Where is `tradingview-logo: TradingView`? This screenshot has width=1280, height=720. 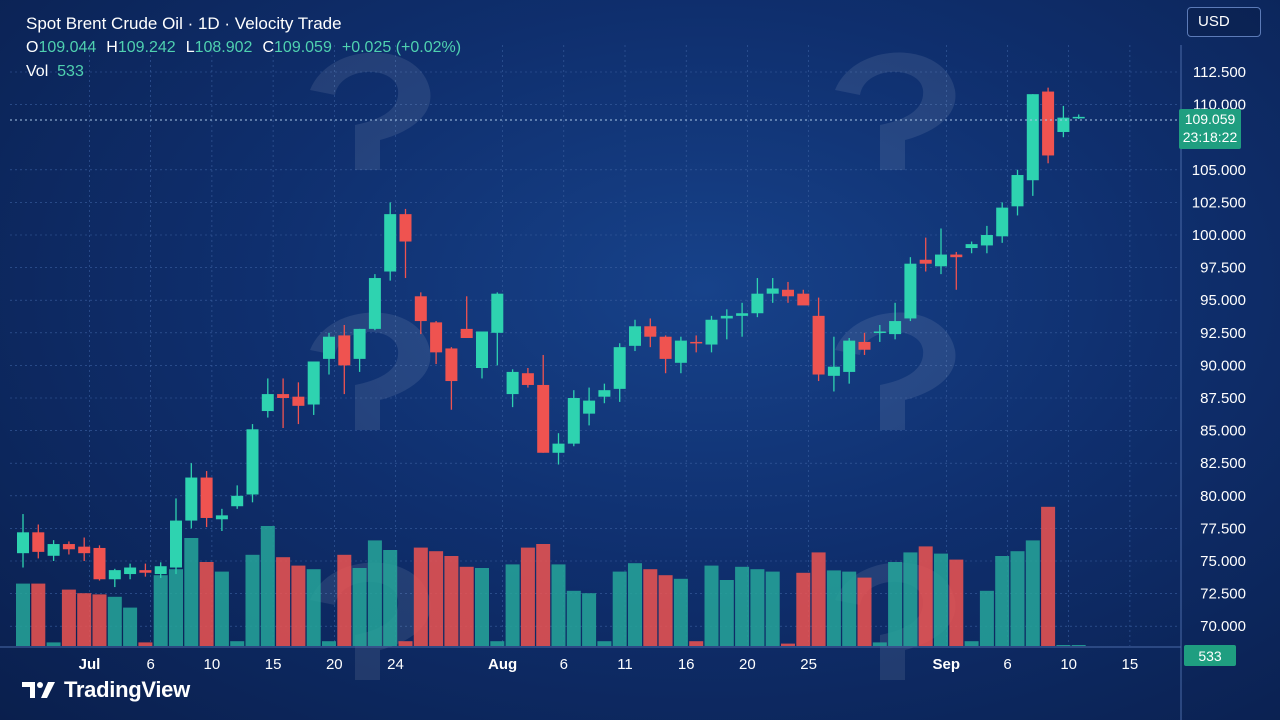
tradingview-logo: TradingView is located at coordinates (106, 690).